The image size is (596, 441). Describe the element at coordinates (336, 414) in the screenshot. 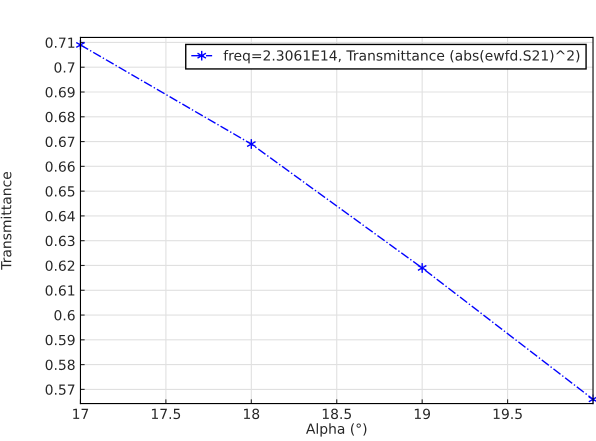

I see `x-tick-label: 18.5` at that location.